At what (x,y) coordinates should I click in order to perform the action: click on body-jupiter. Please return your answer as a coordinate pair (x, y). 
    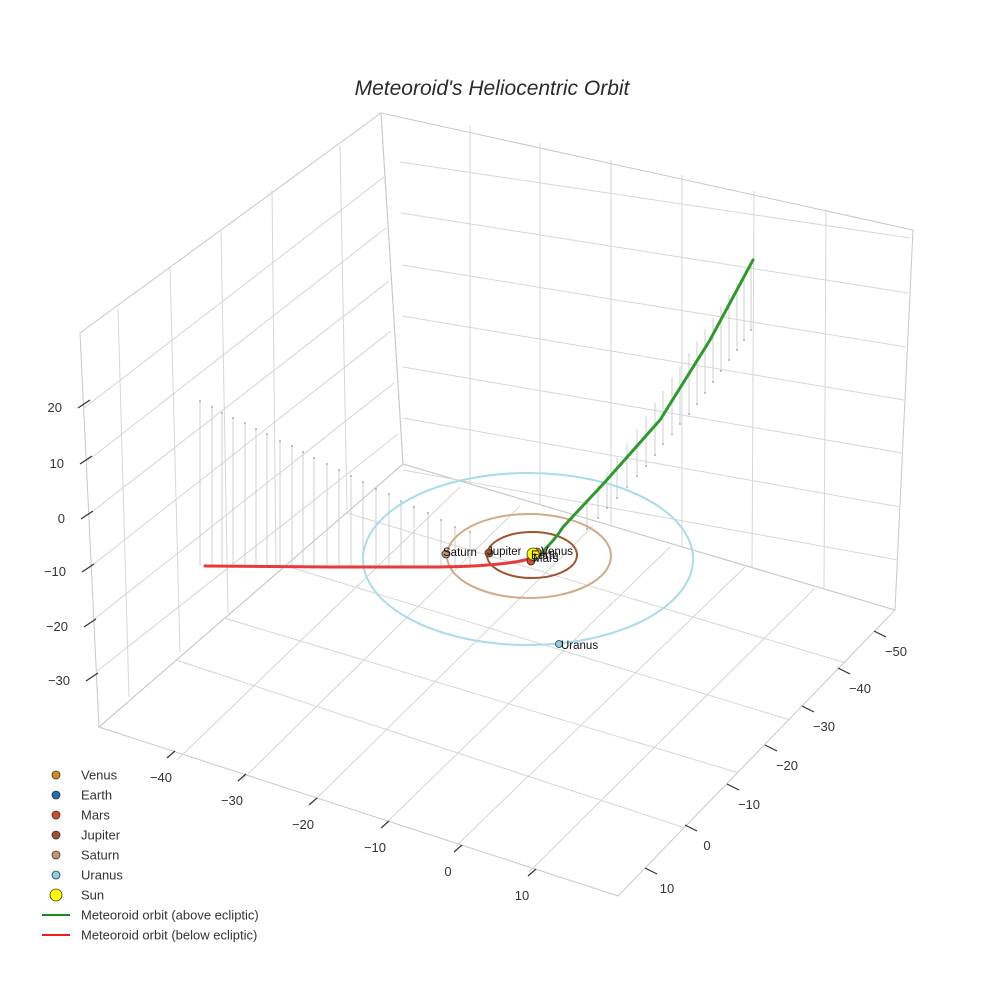
    Looking at the image, I should click on (489, 553).